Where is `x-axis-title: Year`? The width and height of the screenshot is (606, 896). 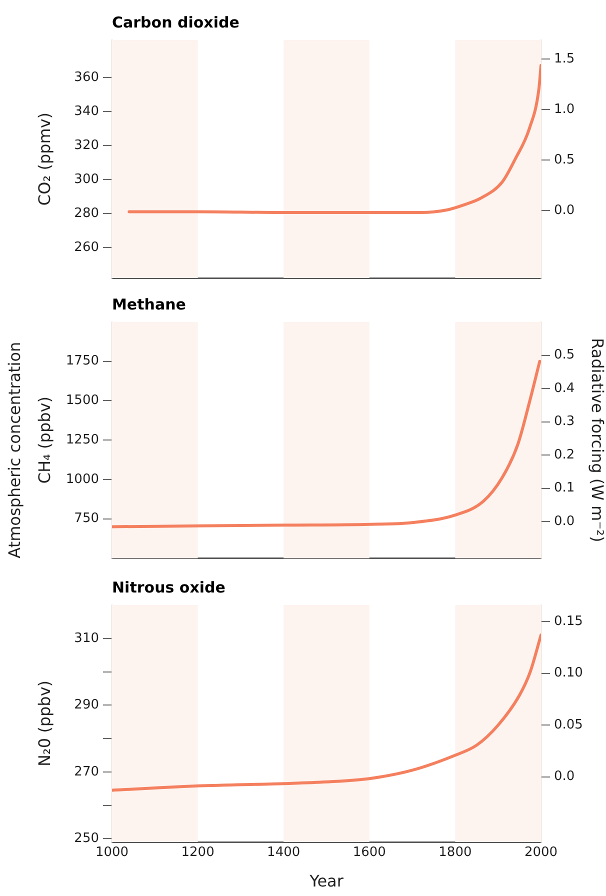 x-axis-title: Year is located at coordinates (326, 881).